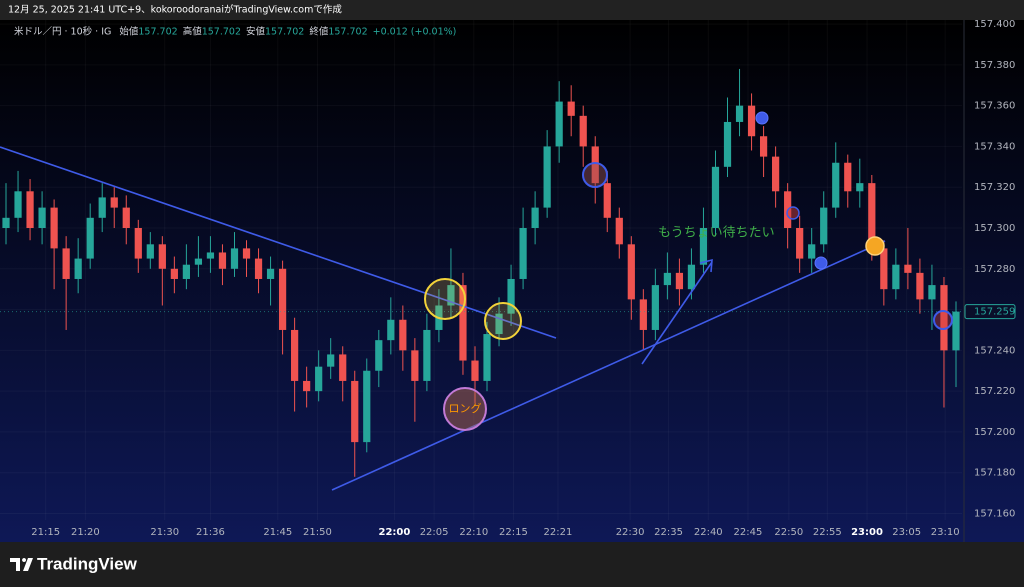  Describe the element at coordinates (994, 473) in the screenshot. I see `y-tick-label: 157.180` at that location.